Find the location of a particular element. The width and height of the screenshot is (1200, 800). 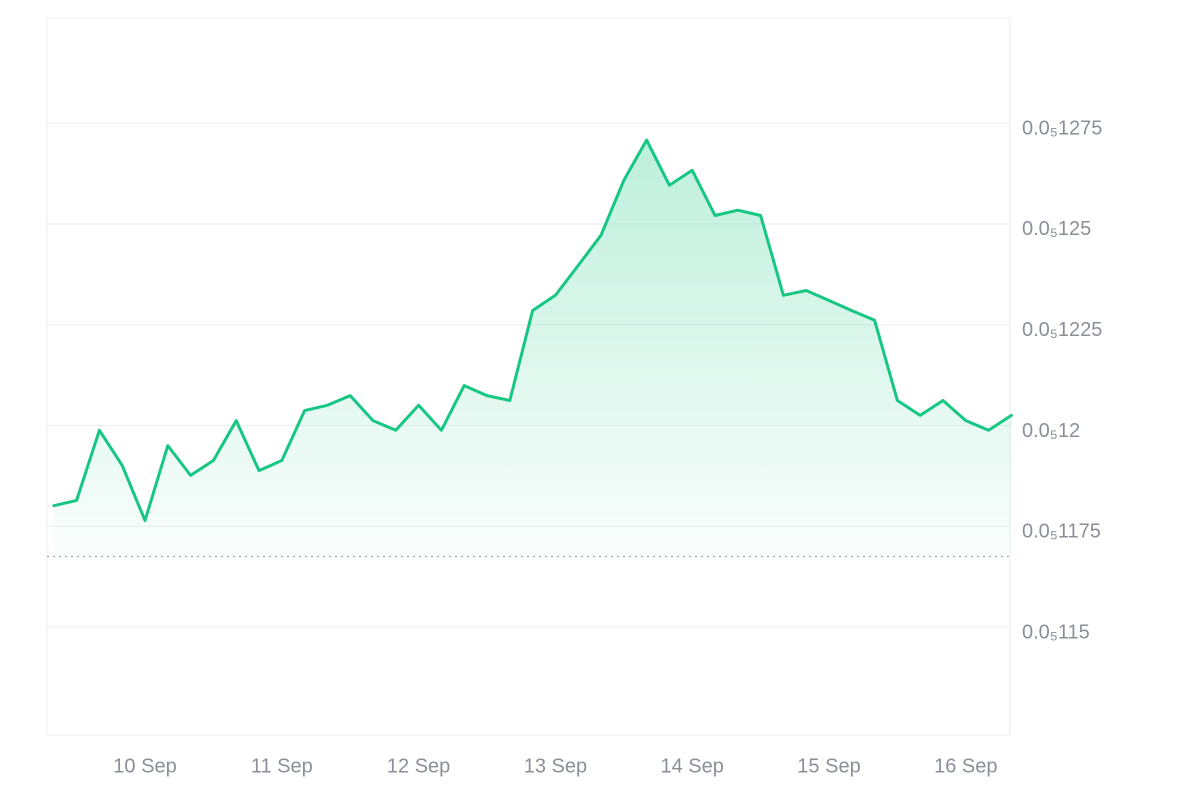

x-tick-label: 13 Sep is located at coordinates (555, 766).